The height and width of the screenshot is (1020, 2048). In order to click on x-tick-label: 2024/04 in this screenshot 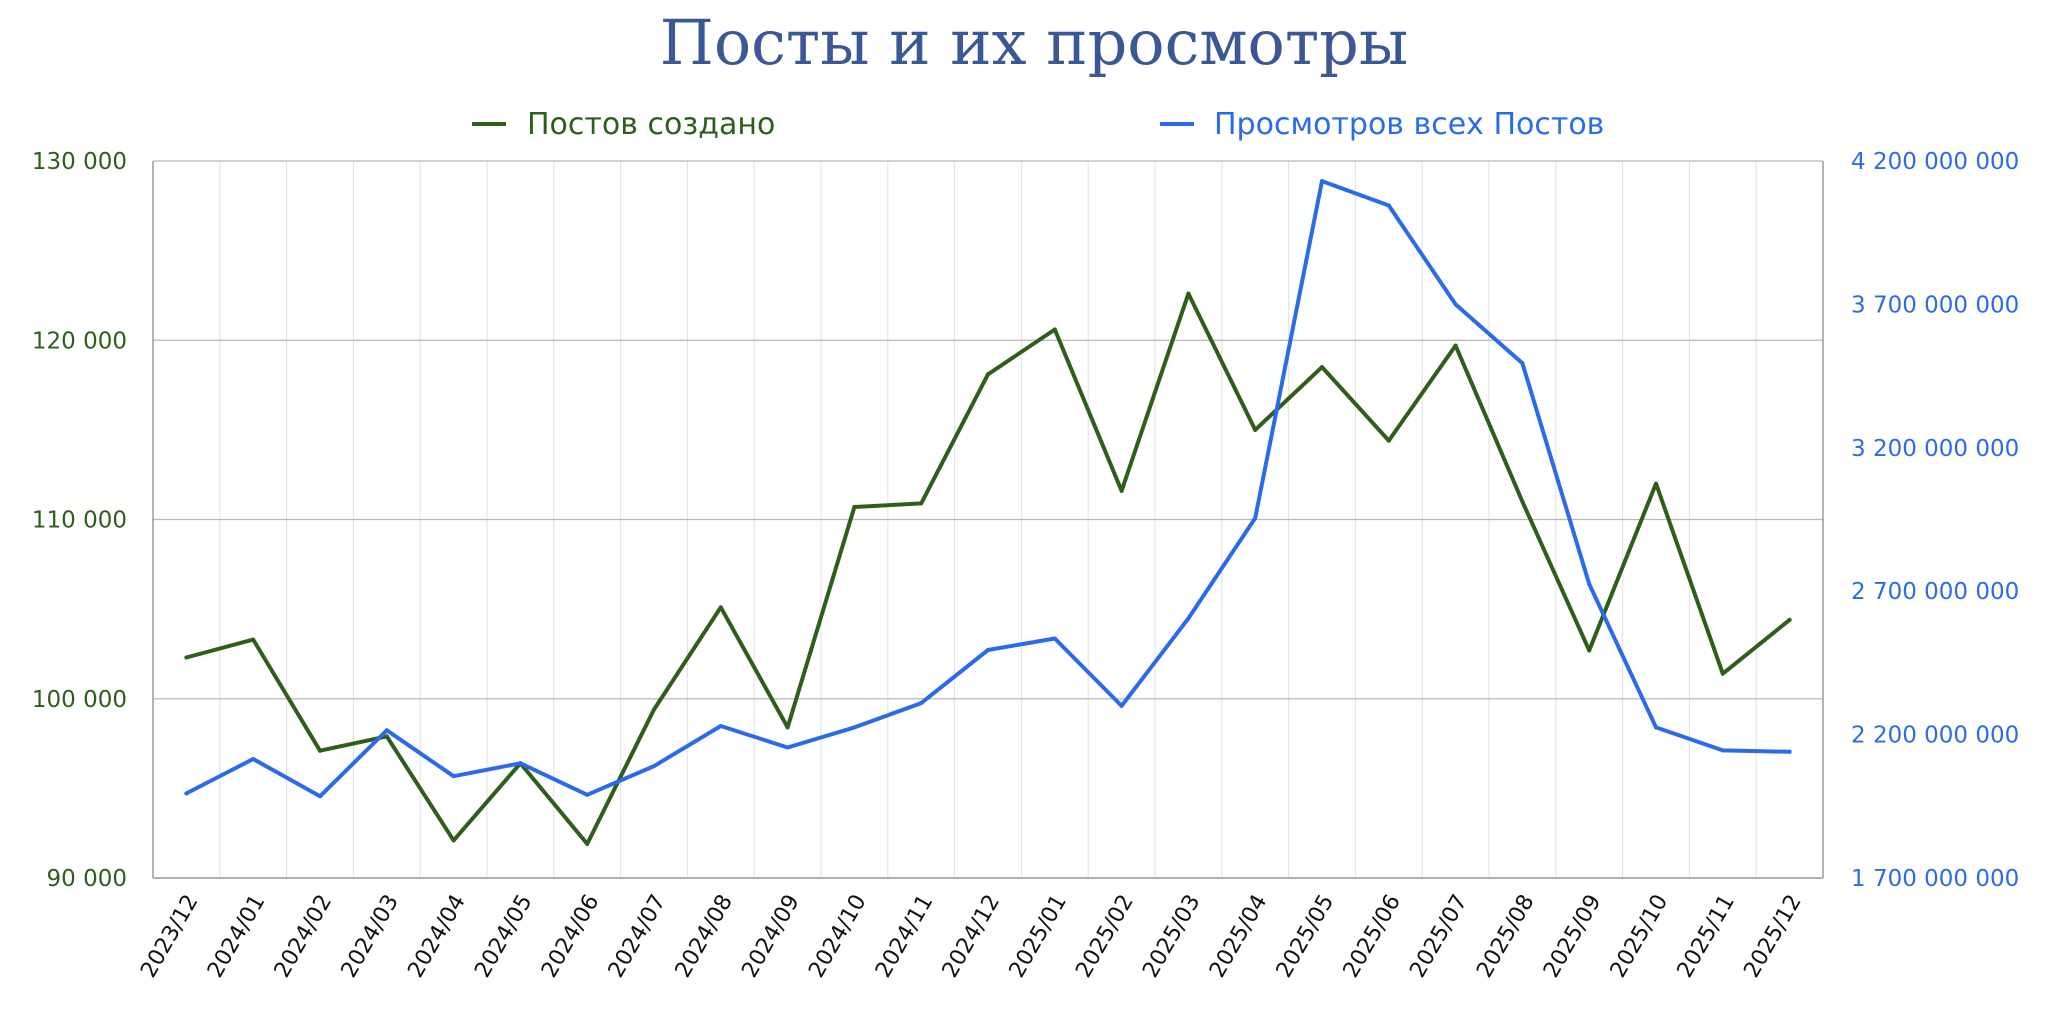, I will do `click(436, 937)`.